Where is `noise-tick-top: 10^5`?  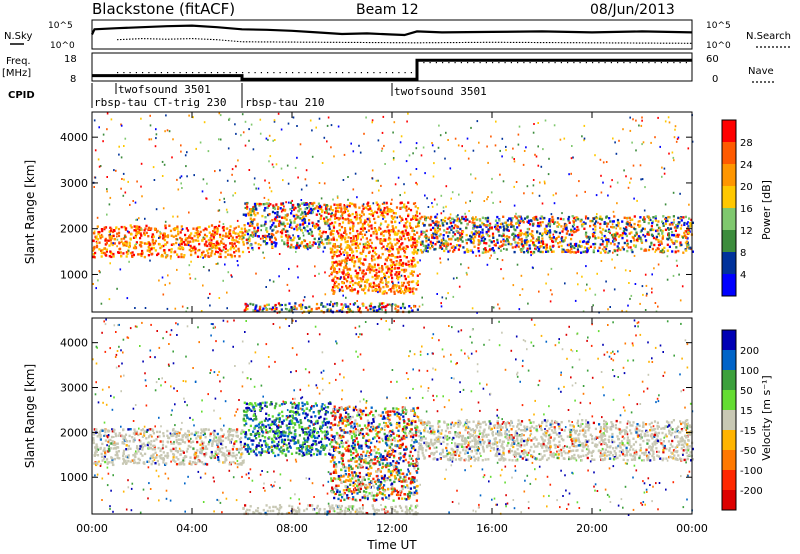 noise-tick-top: 10^5 is located at coordinates (60, 26).